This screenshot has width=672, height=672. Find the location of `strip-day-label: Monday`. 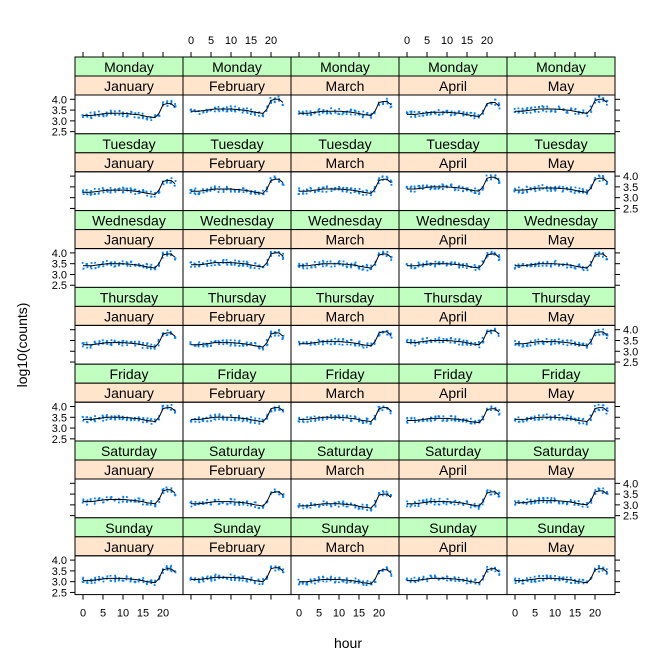

strip-day-label: Monday is located at coordinates (129, 67).